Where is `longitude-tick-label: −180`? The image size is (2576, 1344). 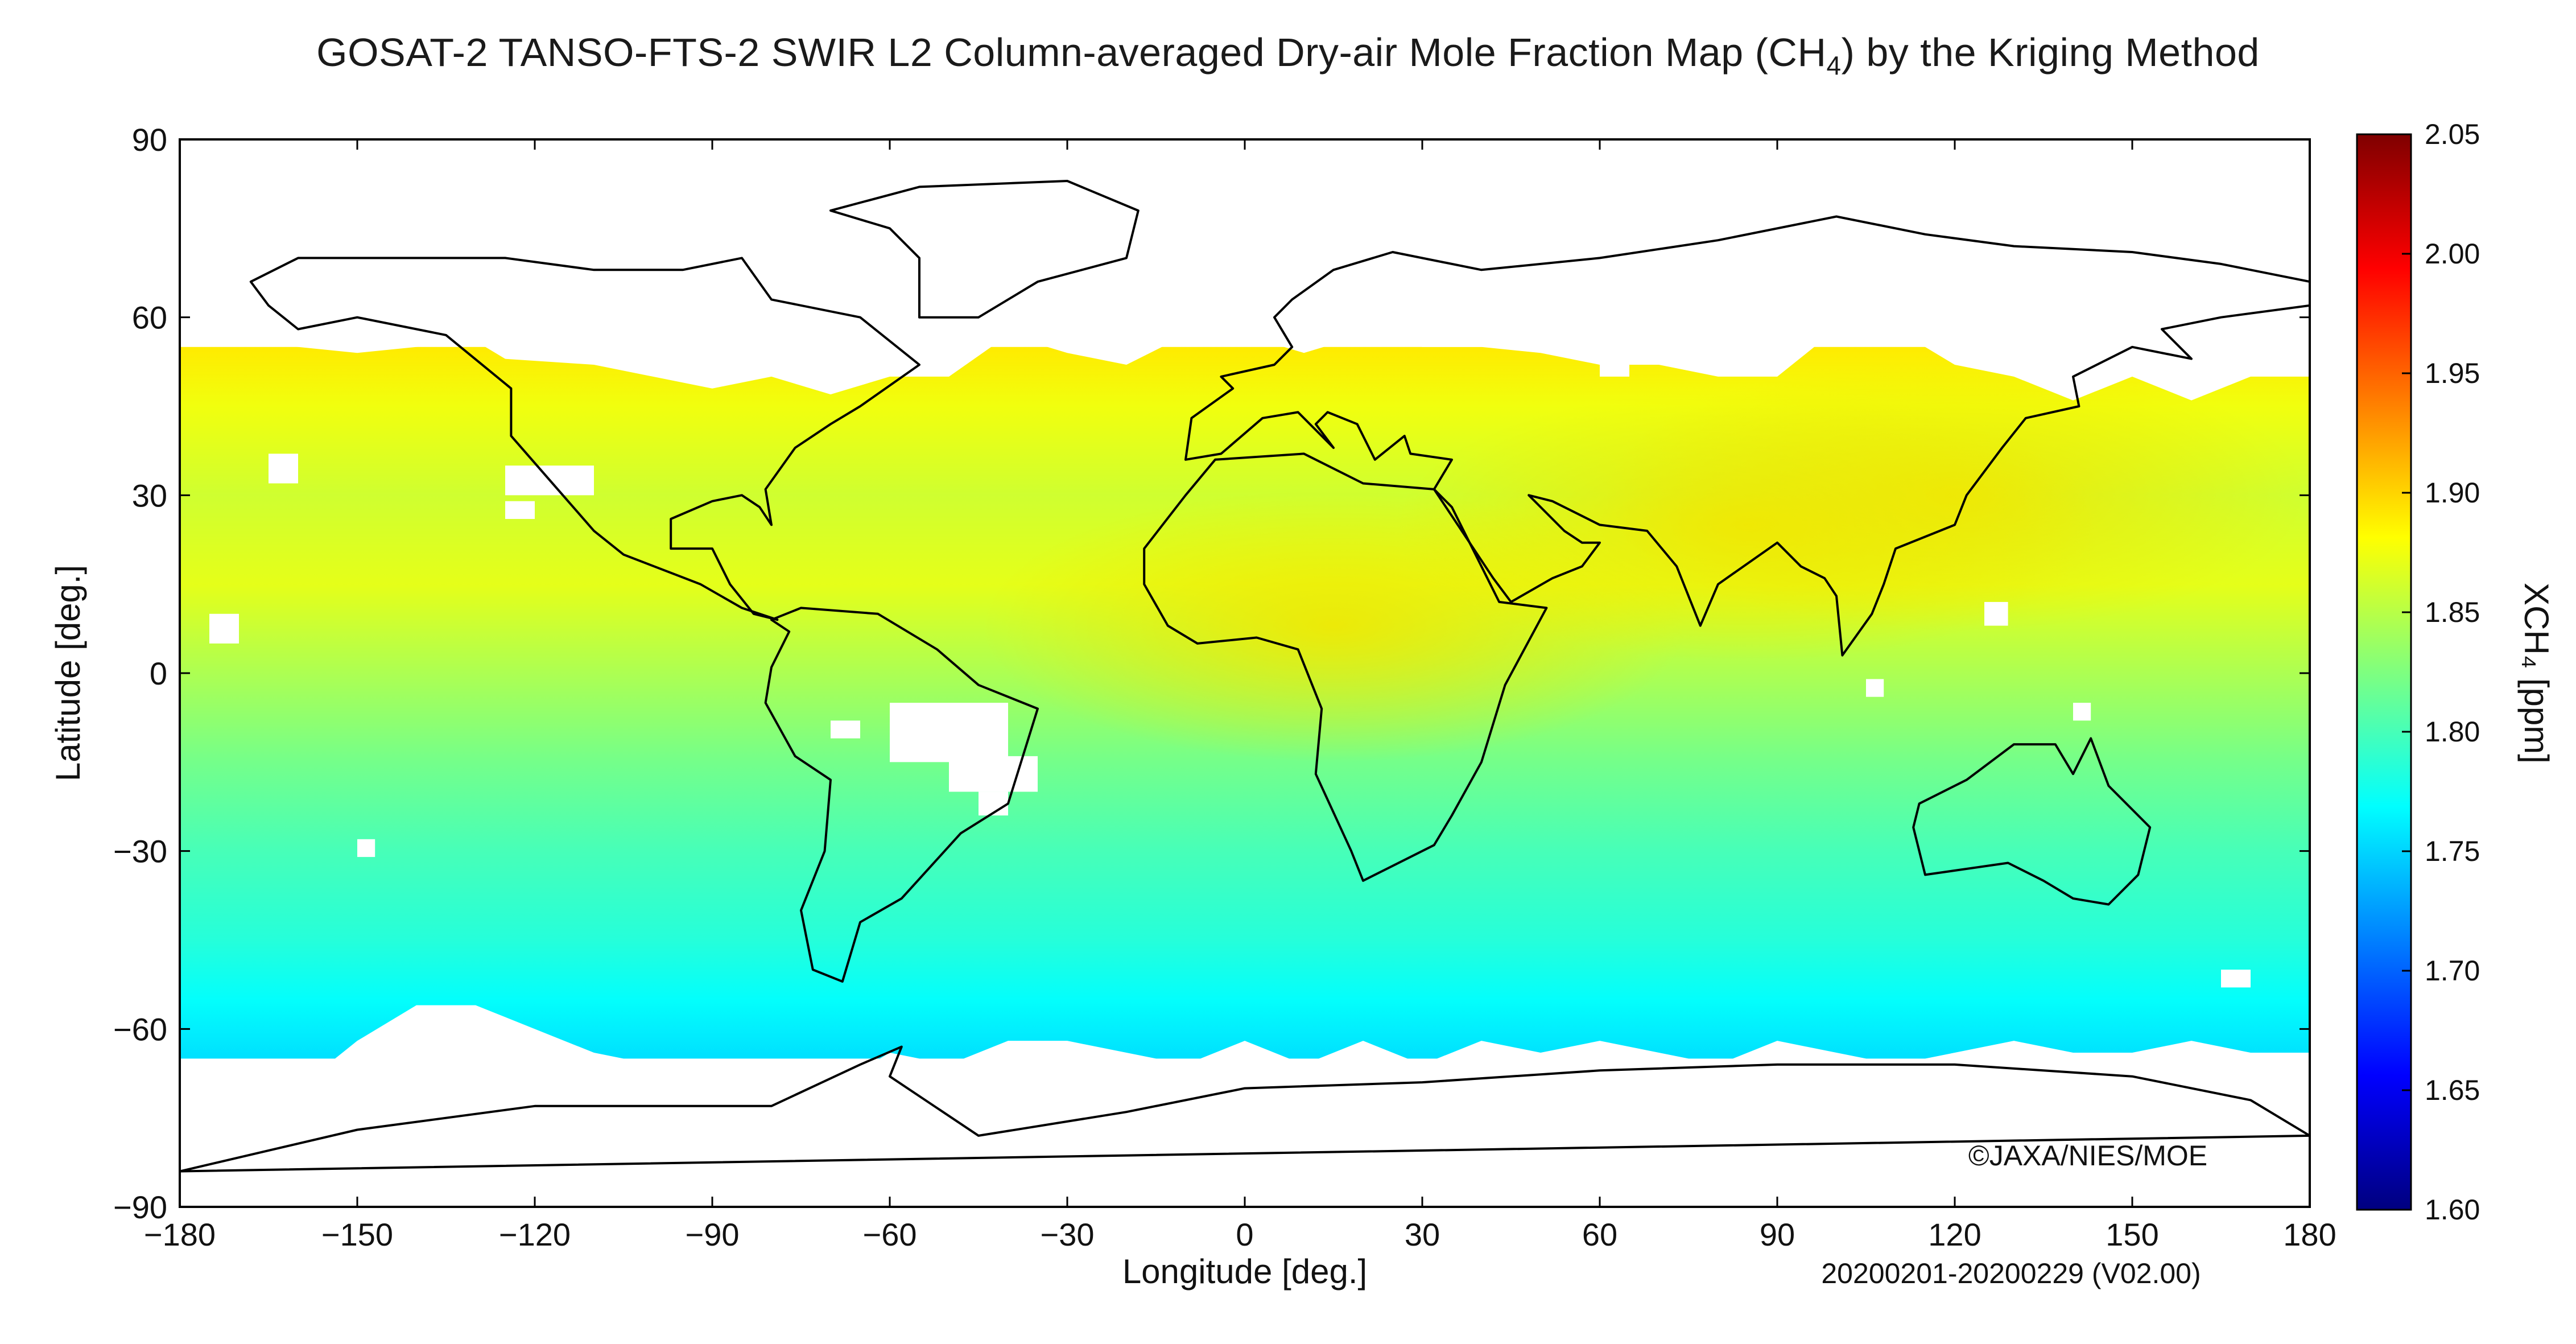 longitude-tick-label: −180 is located at coordinates (180, 1235).